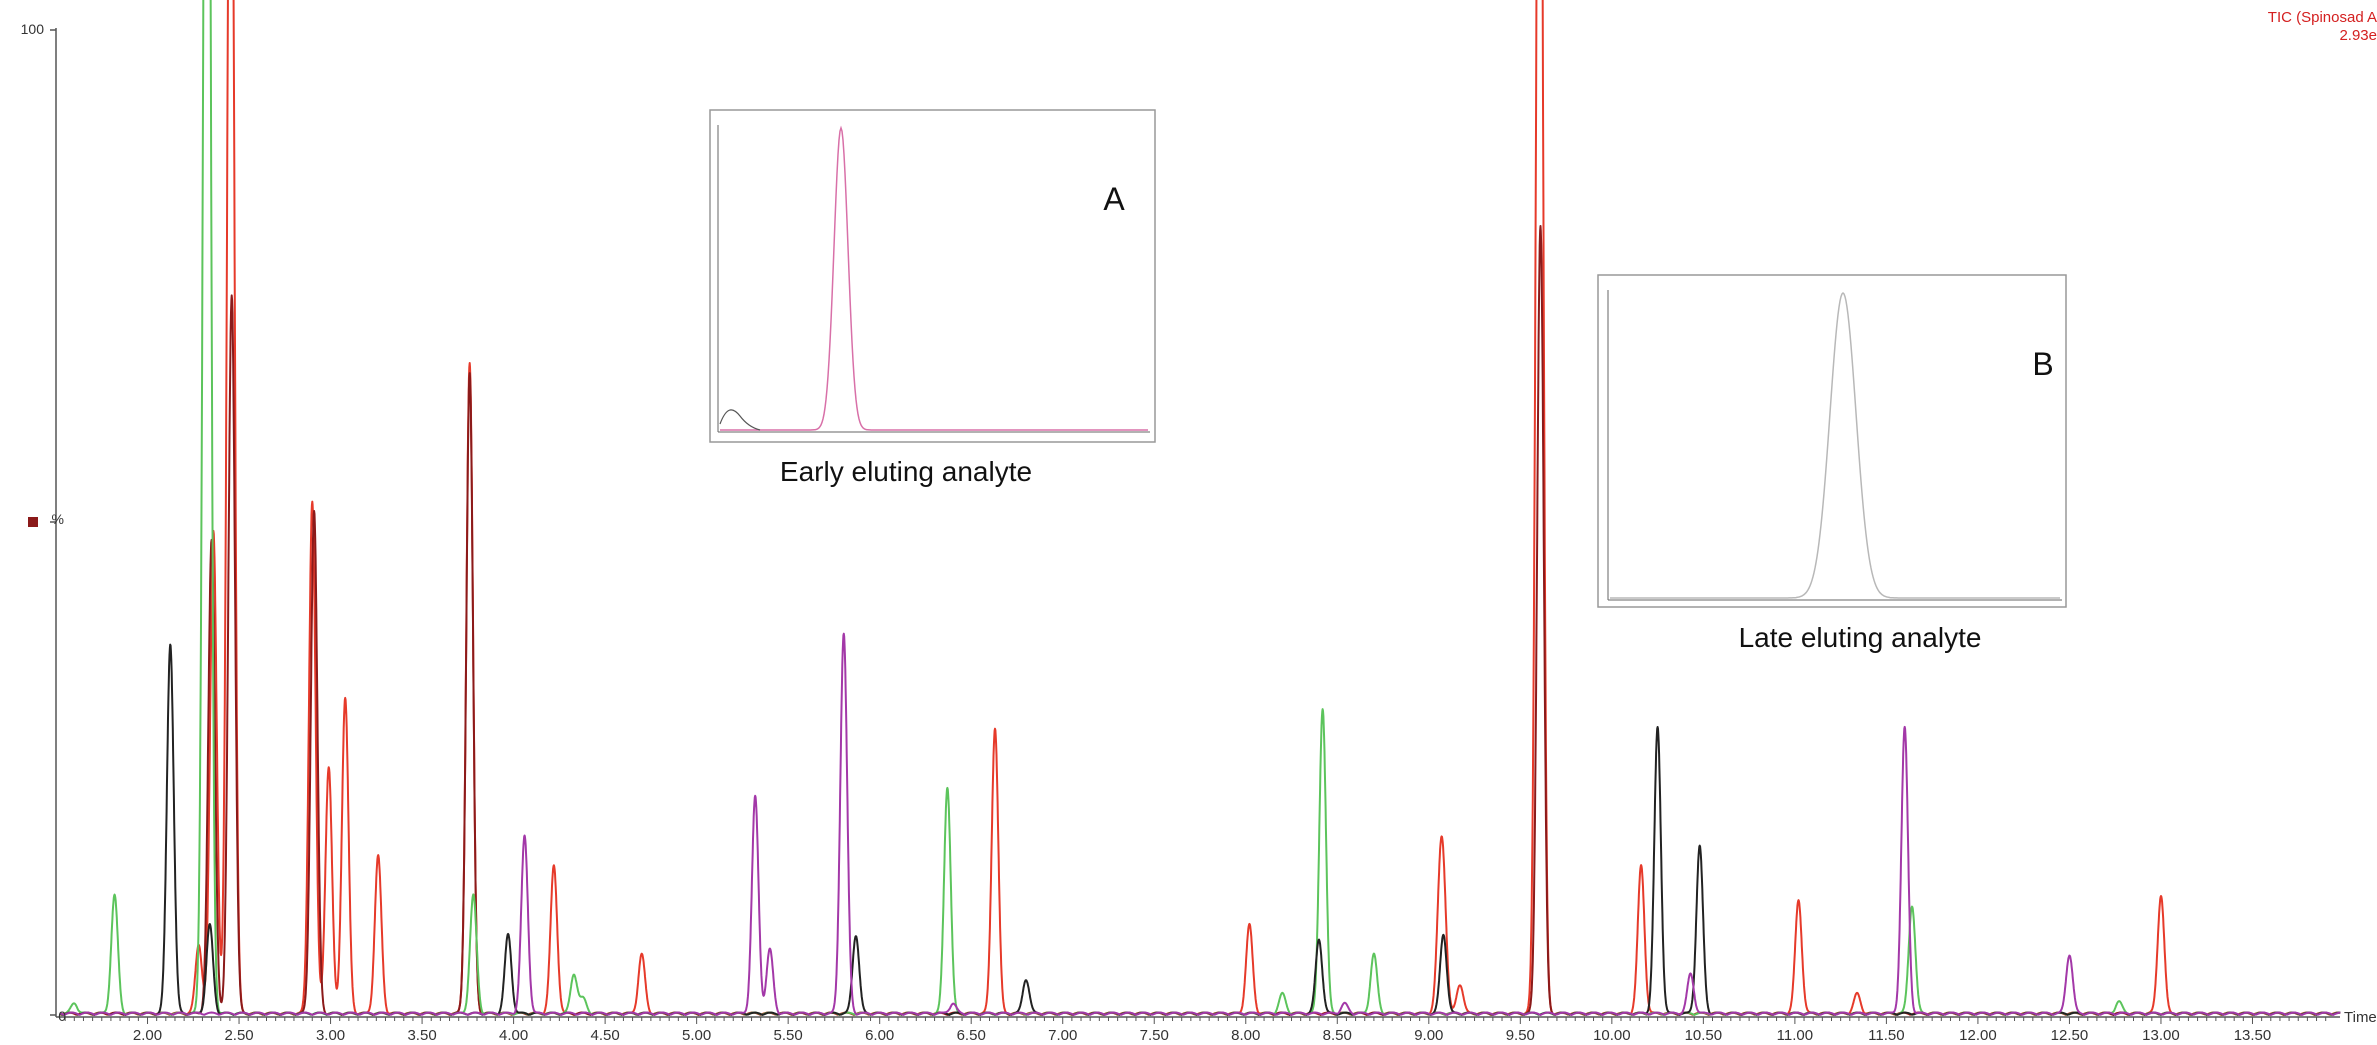 This screenshot has height=1045, width=2377. I want to click on x-tick-label: 7.50, so click(1154, 1035).